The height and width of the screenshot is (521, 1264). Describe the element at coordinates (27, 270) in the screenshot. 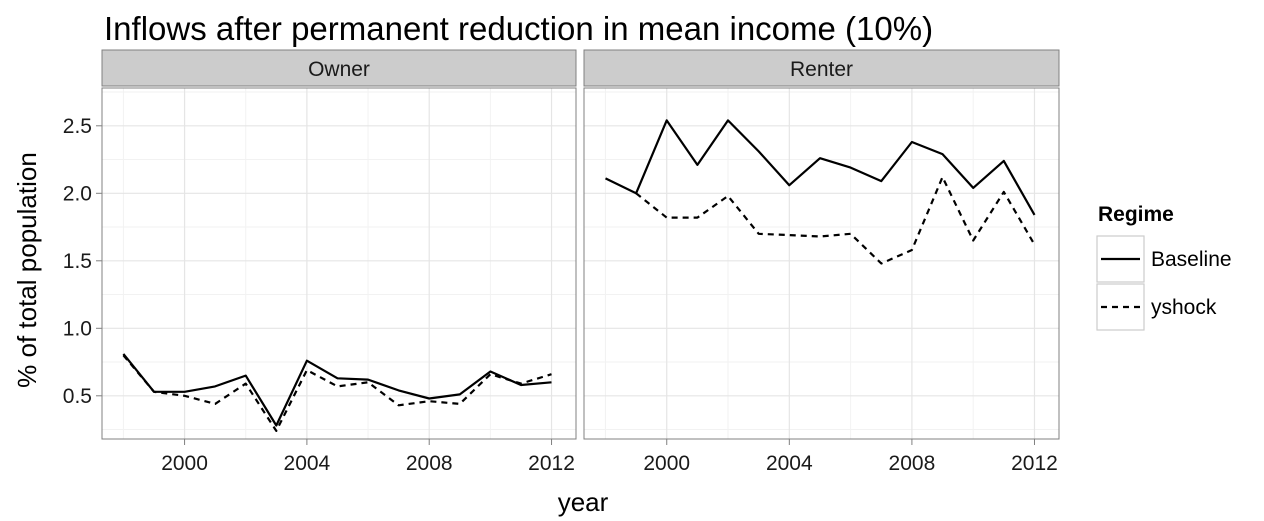

I see `y-axis-title: % of total population` at that location.